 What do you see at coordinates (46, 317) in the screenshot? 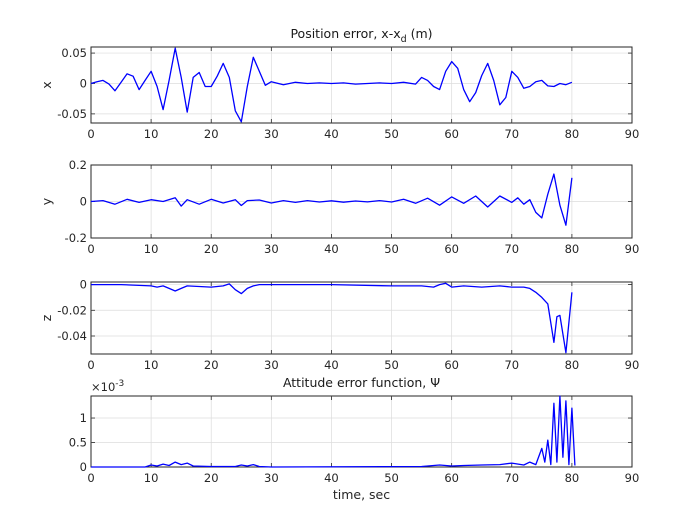
I see `y-axis-label: z` at bounding box center [46, 317].